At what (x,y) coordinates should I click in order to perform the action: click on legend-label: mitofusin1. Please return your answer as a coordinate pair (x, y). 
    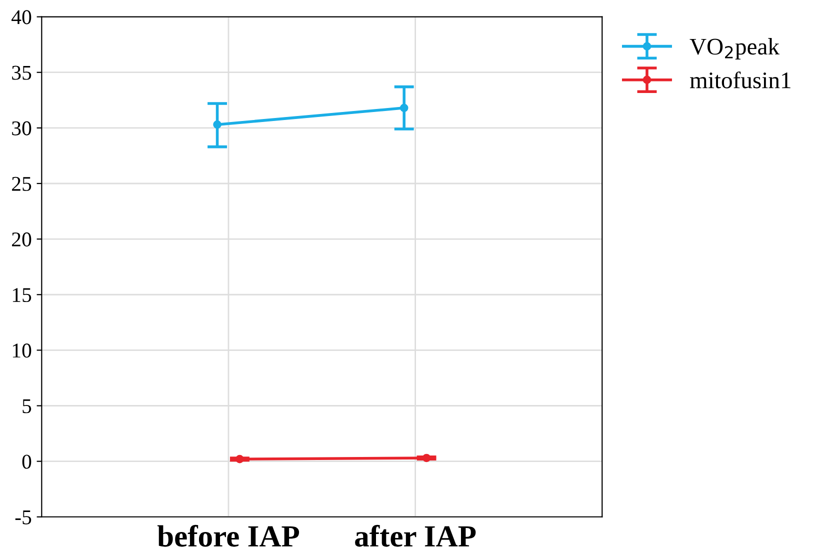
    Looking at the image, I should click on (740, 79).